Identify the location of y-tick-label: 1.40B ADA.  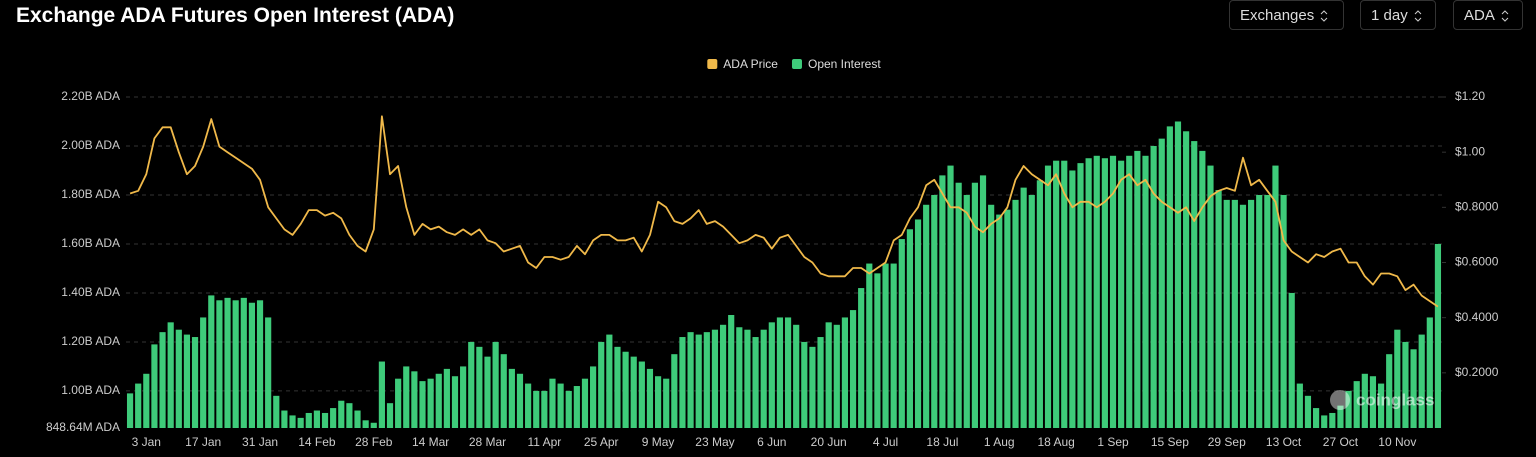
(90, 292).